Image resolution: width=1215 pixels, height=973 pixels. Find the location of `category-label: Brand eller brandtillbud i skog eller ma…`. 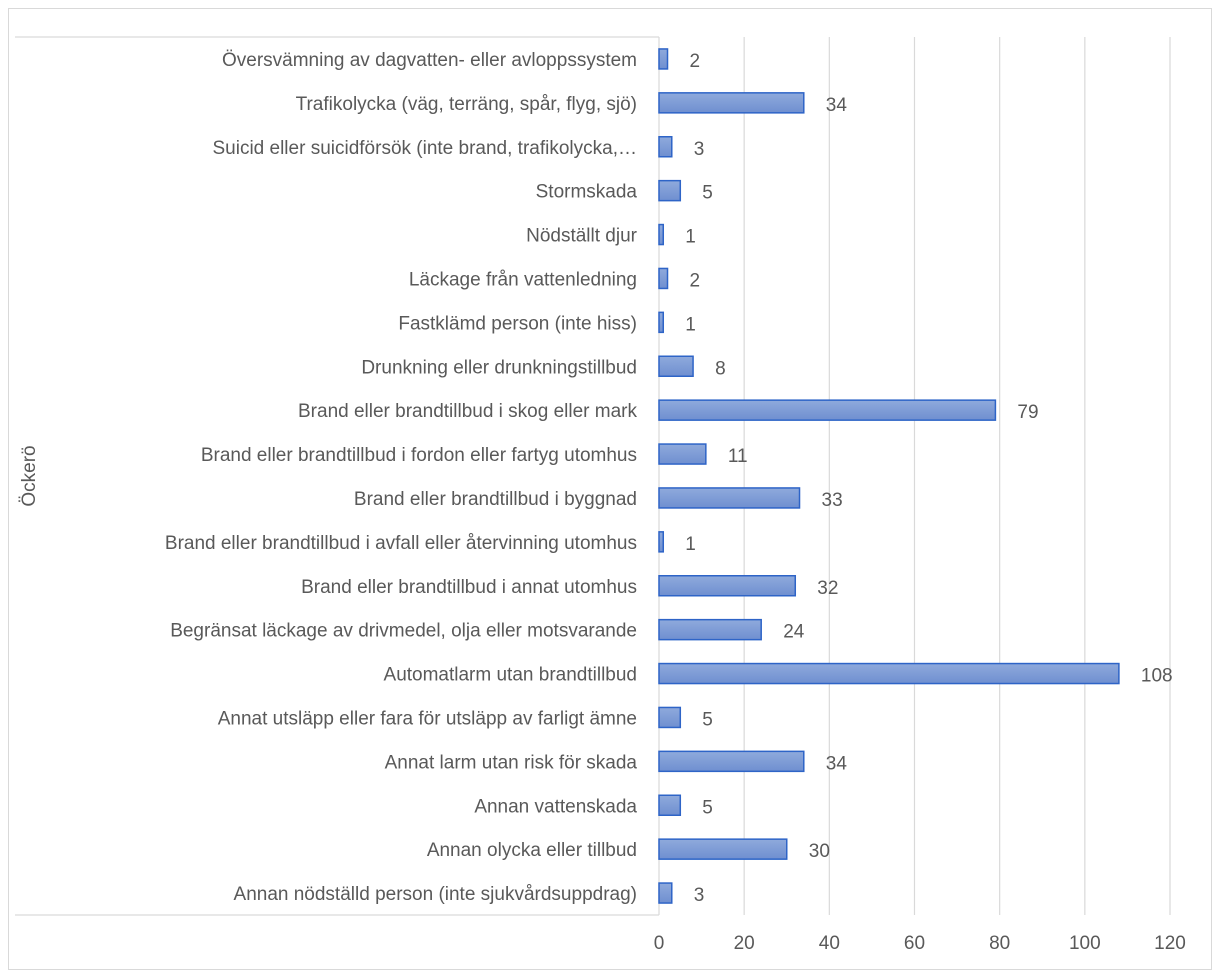

category-label: Brand eller brandtillbud i skog eller ma… is located at coordinates (467, 411).